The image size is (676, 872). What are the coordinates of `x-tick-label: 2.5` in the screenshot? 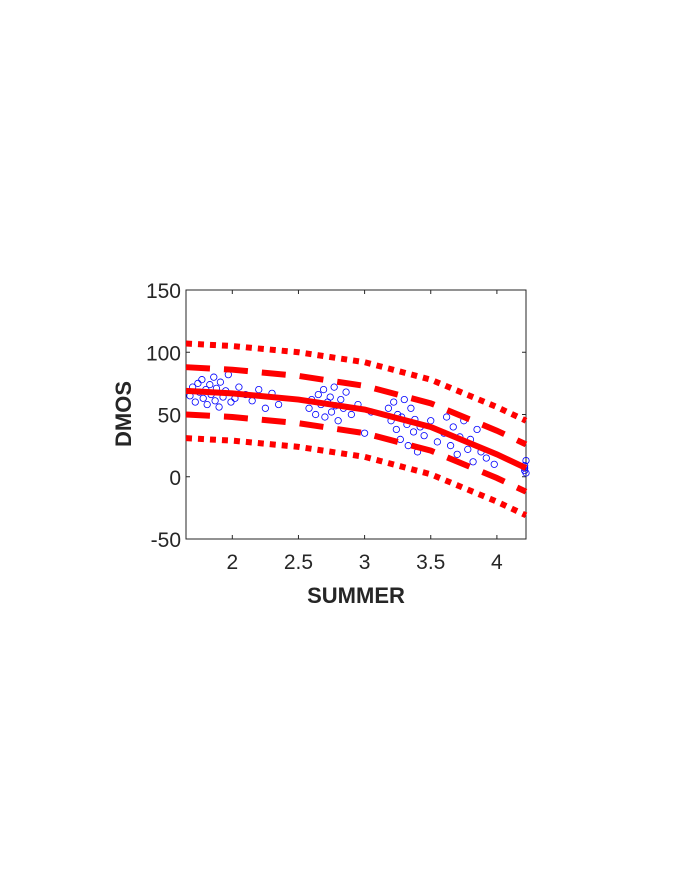 It's located at (298, 562).